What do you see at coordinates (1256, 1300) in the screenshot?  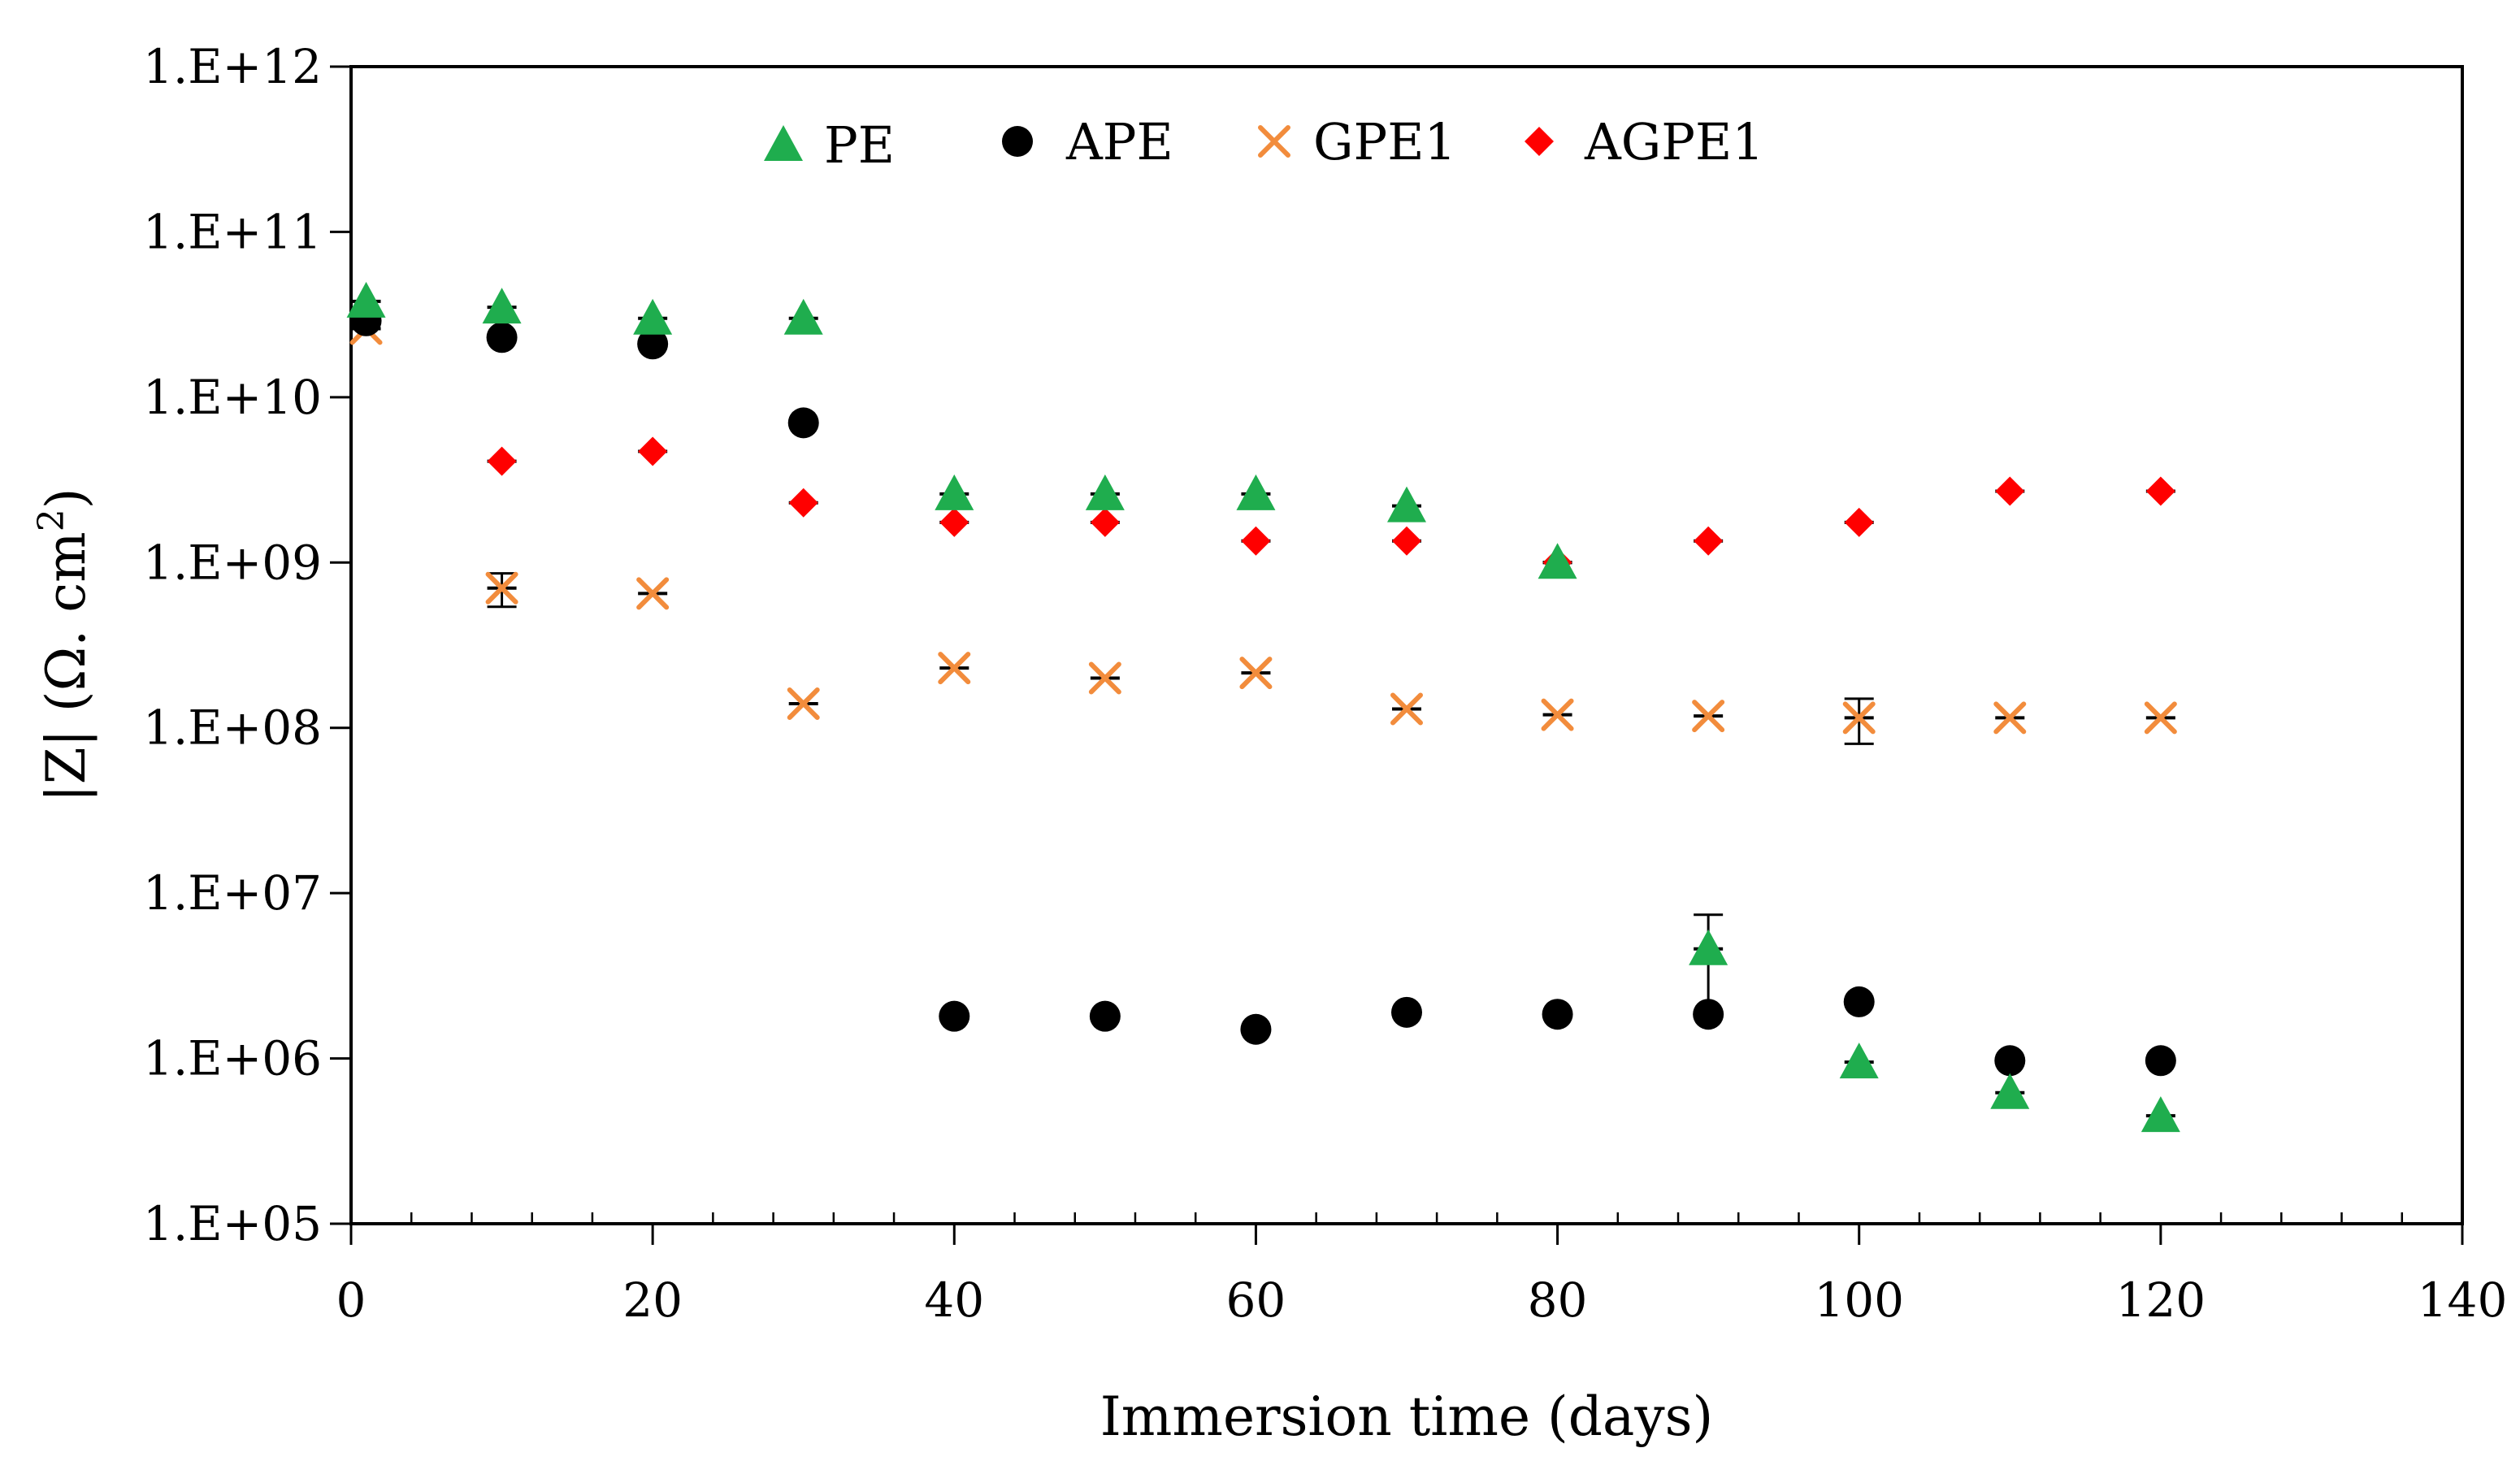 I see `x-tick-label: 60` at bounding box center [1256, 1300].